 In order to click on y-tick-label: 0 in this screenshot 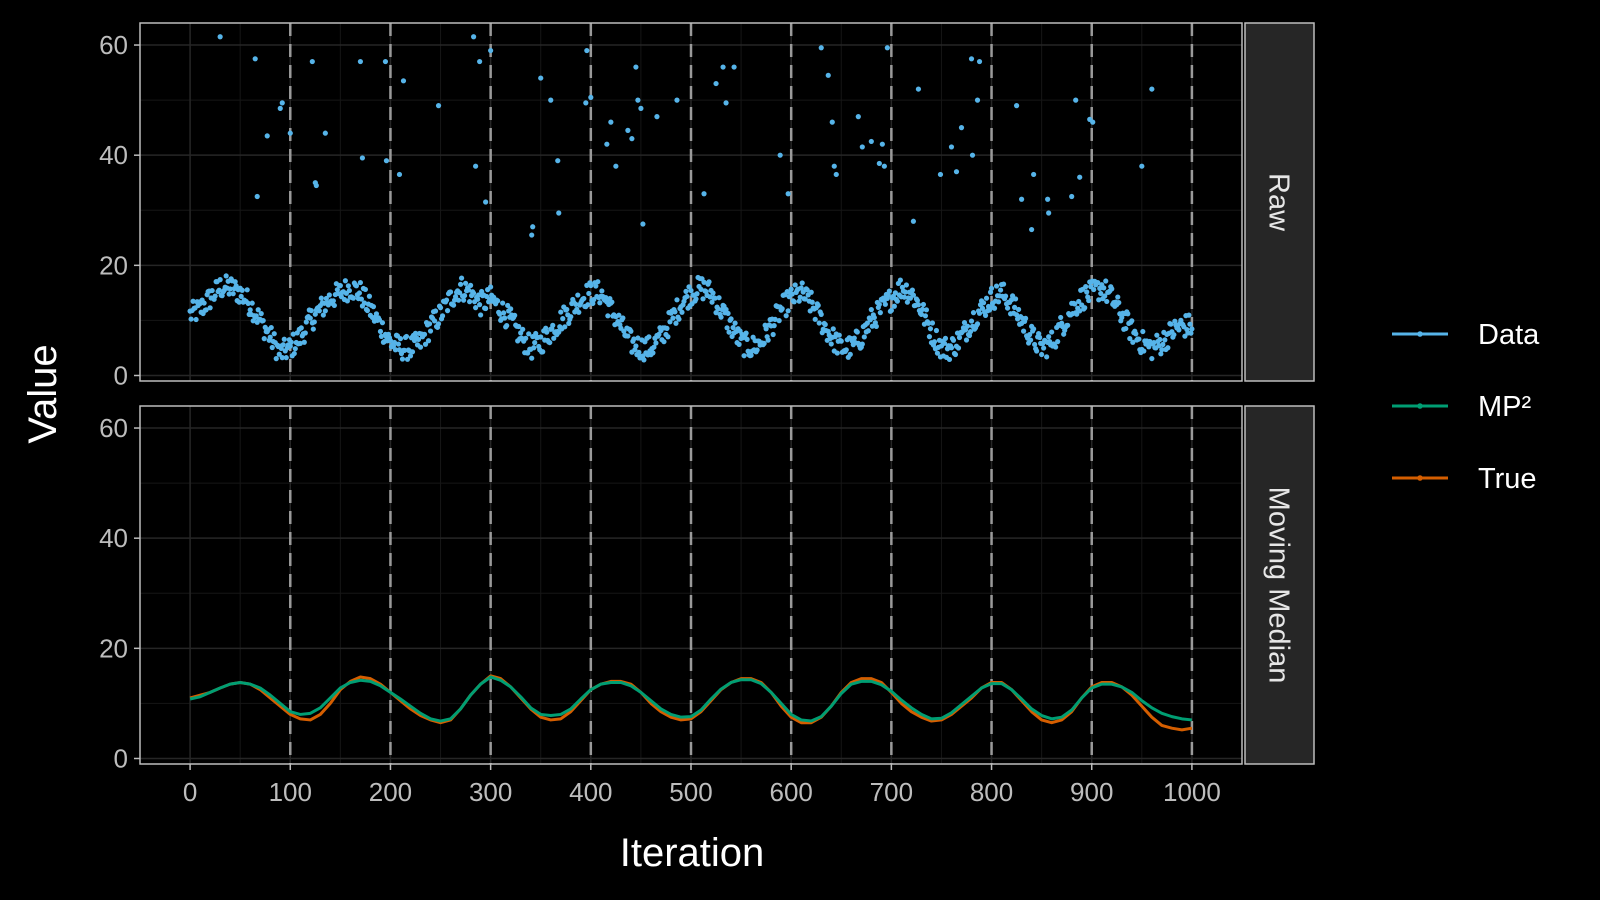, I will do `click(121, 758)`.